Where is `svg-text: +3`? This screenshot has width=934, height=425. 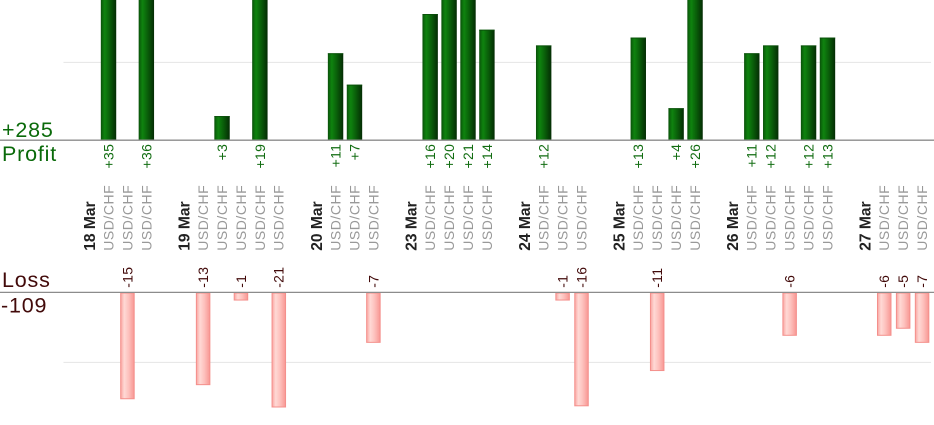 svg-text: +3 is located at coordinates (222, 152).